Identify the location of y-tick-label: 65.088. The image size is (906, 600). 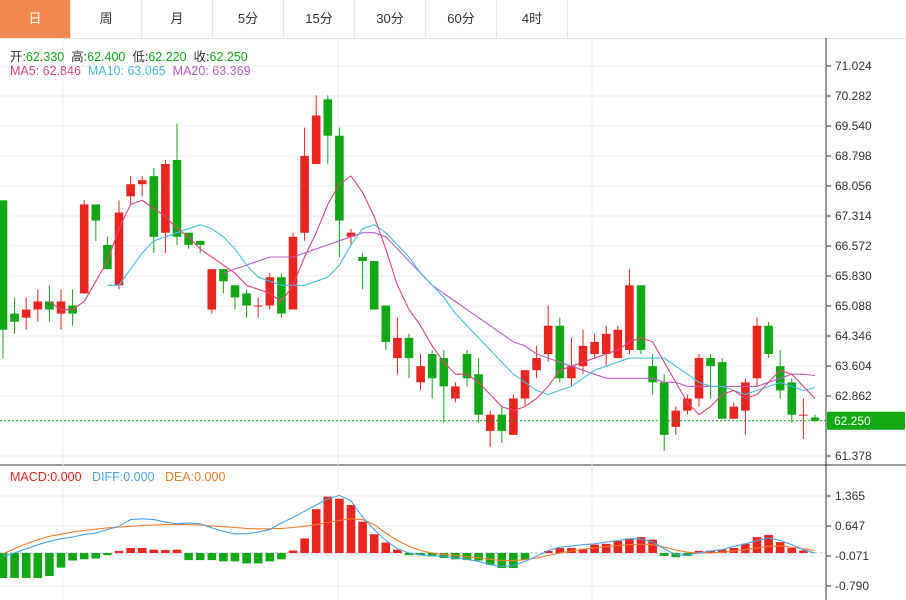
(853, 306).